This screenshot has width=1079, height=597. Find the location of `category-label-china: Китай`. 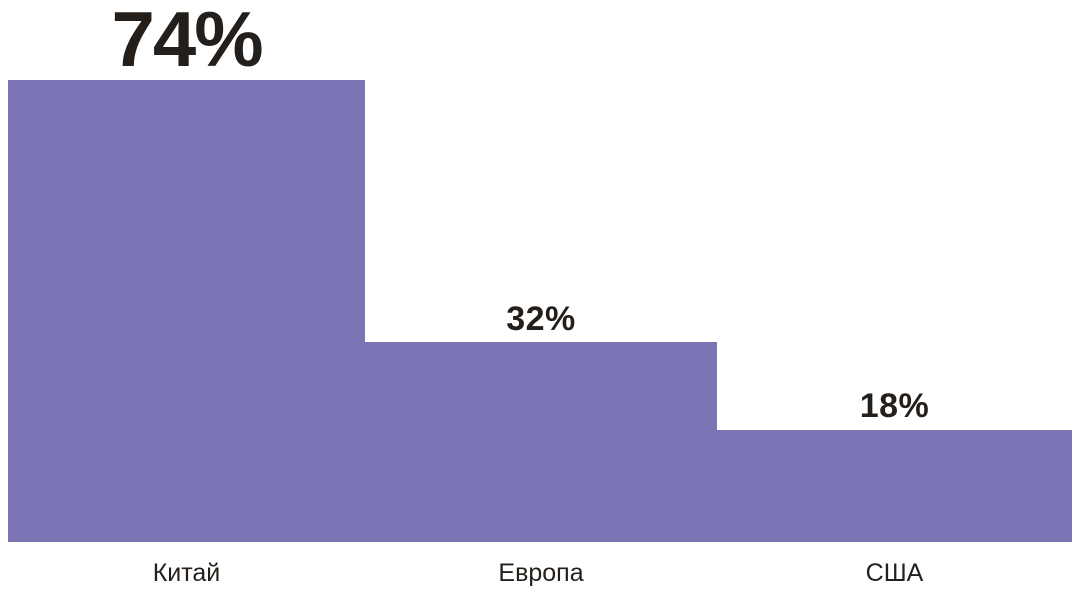

category-label-china: Китай is located at coordinates (186, 573).